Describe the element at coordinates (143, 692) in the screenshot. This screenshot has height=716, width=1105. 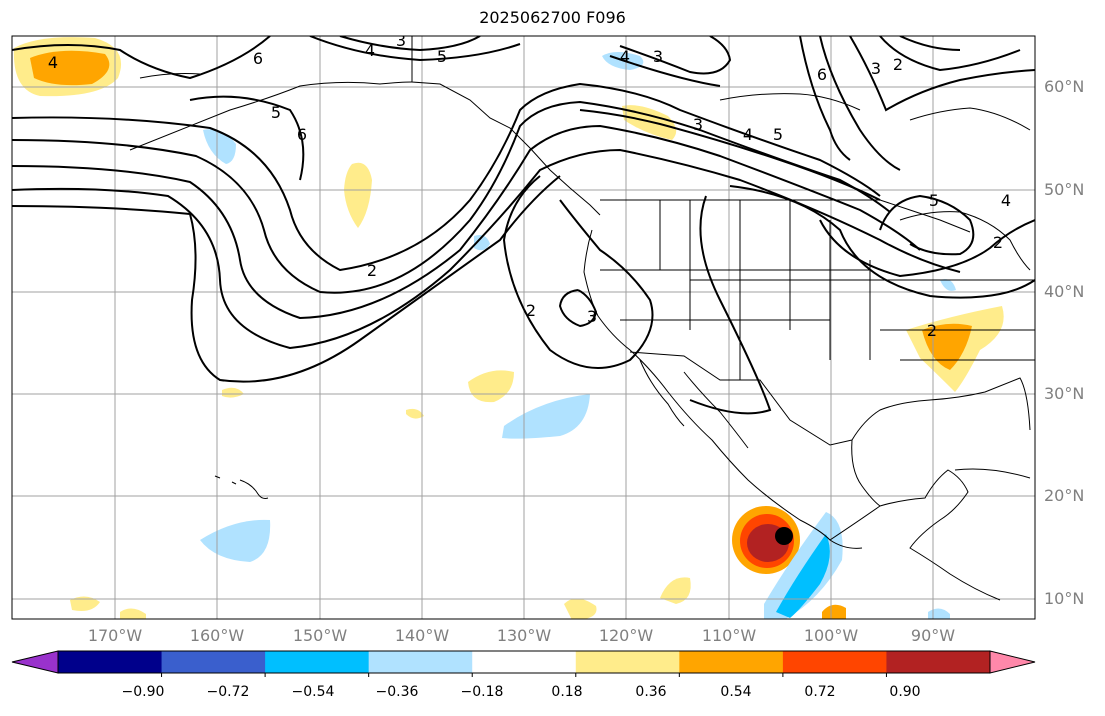
I see `colorbar-tick-label: −0.90` at that location.